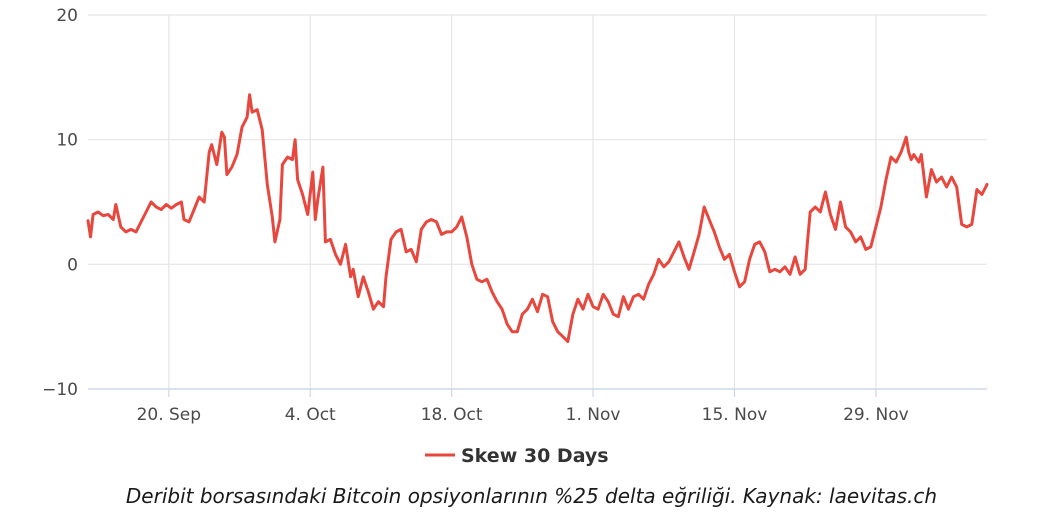  Describe the element at coordinates (60, 390) in the screenshot. I see `y-tick-label: −10` at that location.